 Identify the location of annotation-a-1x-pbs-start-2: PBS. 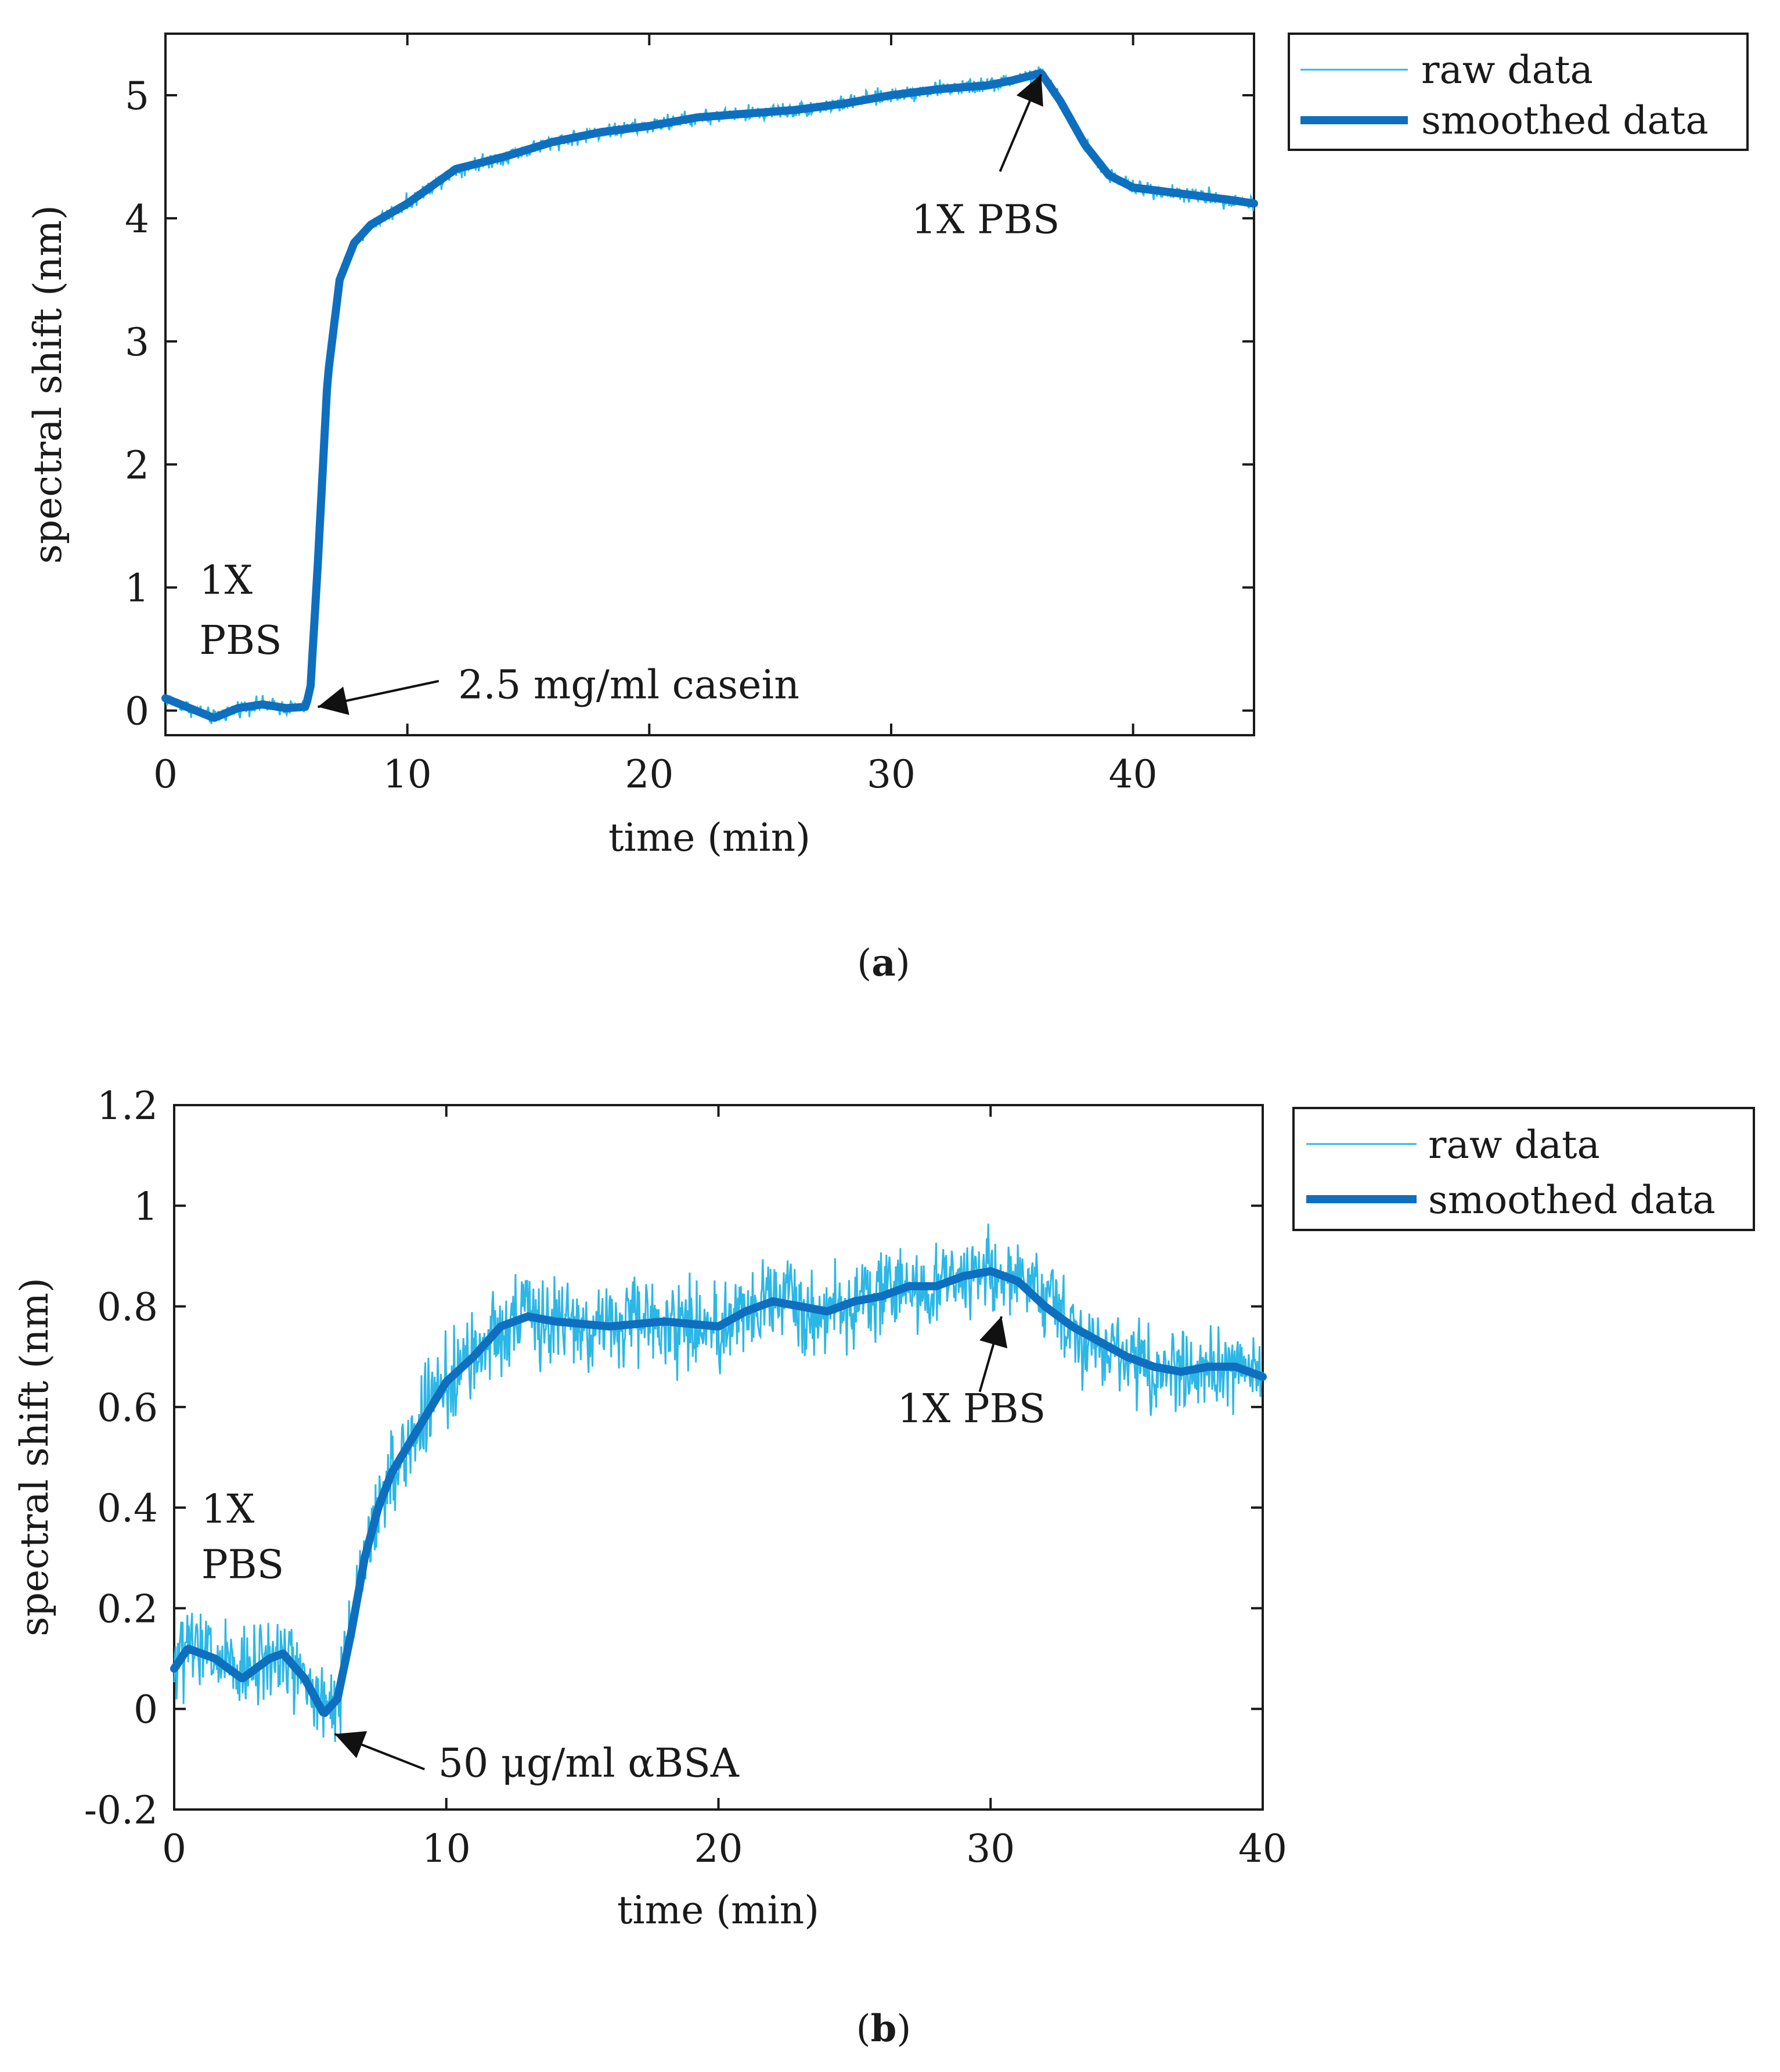
(240, 641).